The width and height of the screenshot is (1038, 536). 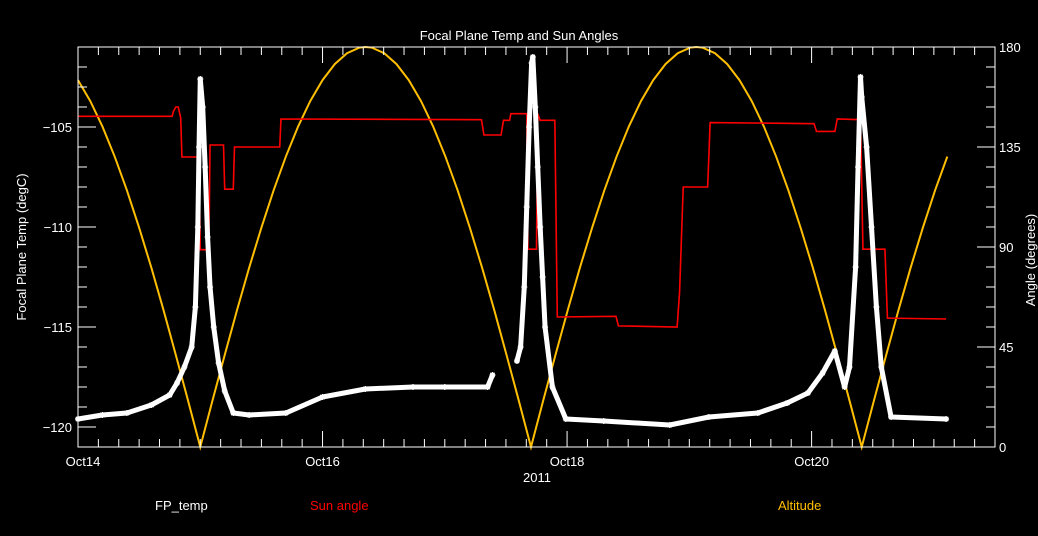 What do you see at coordinates (1030, 260) in the screenshot?
I see `y-axis-label-right: Angle (degrees)` at bounding box center [1030, 260].